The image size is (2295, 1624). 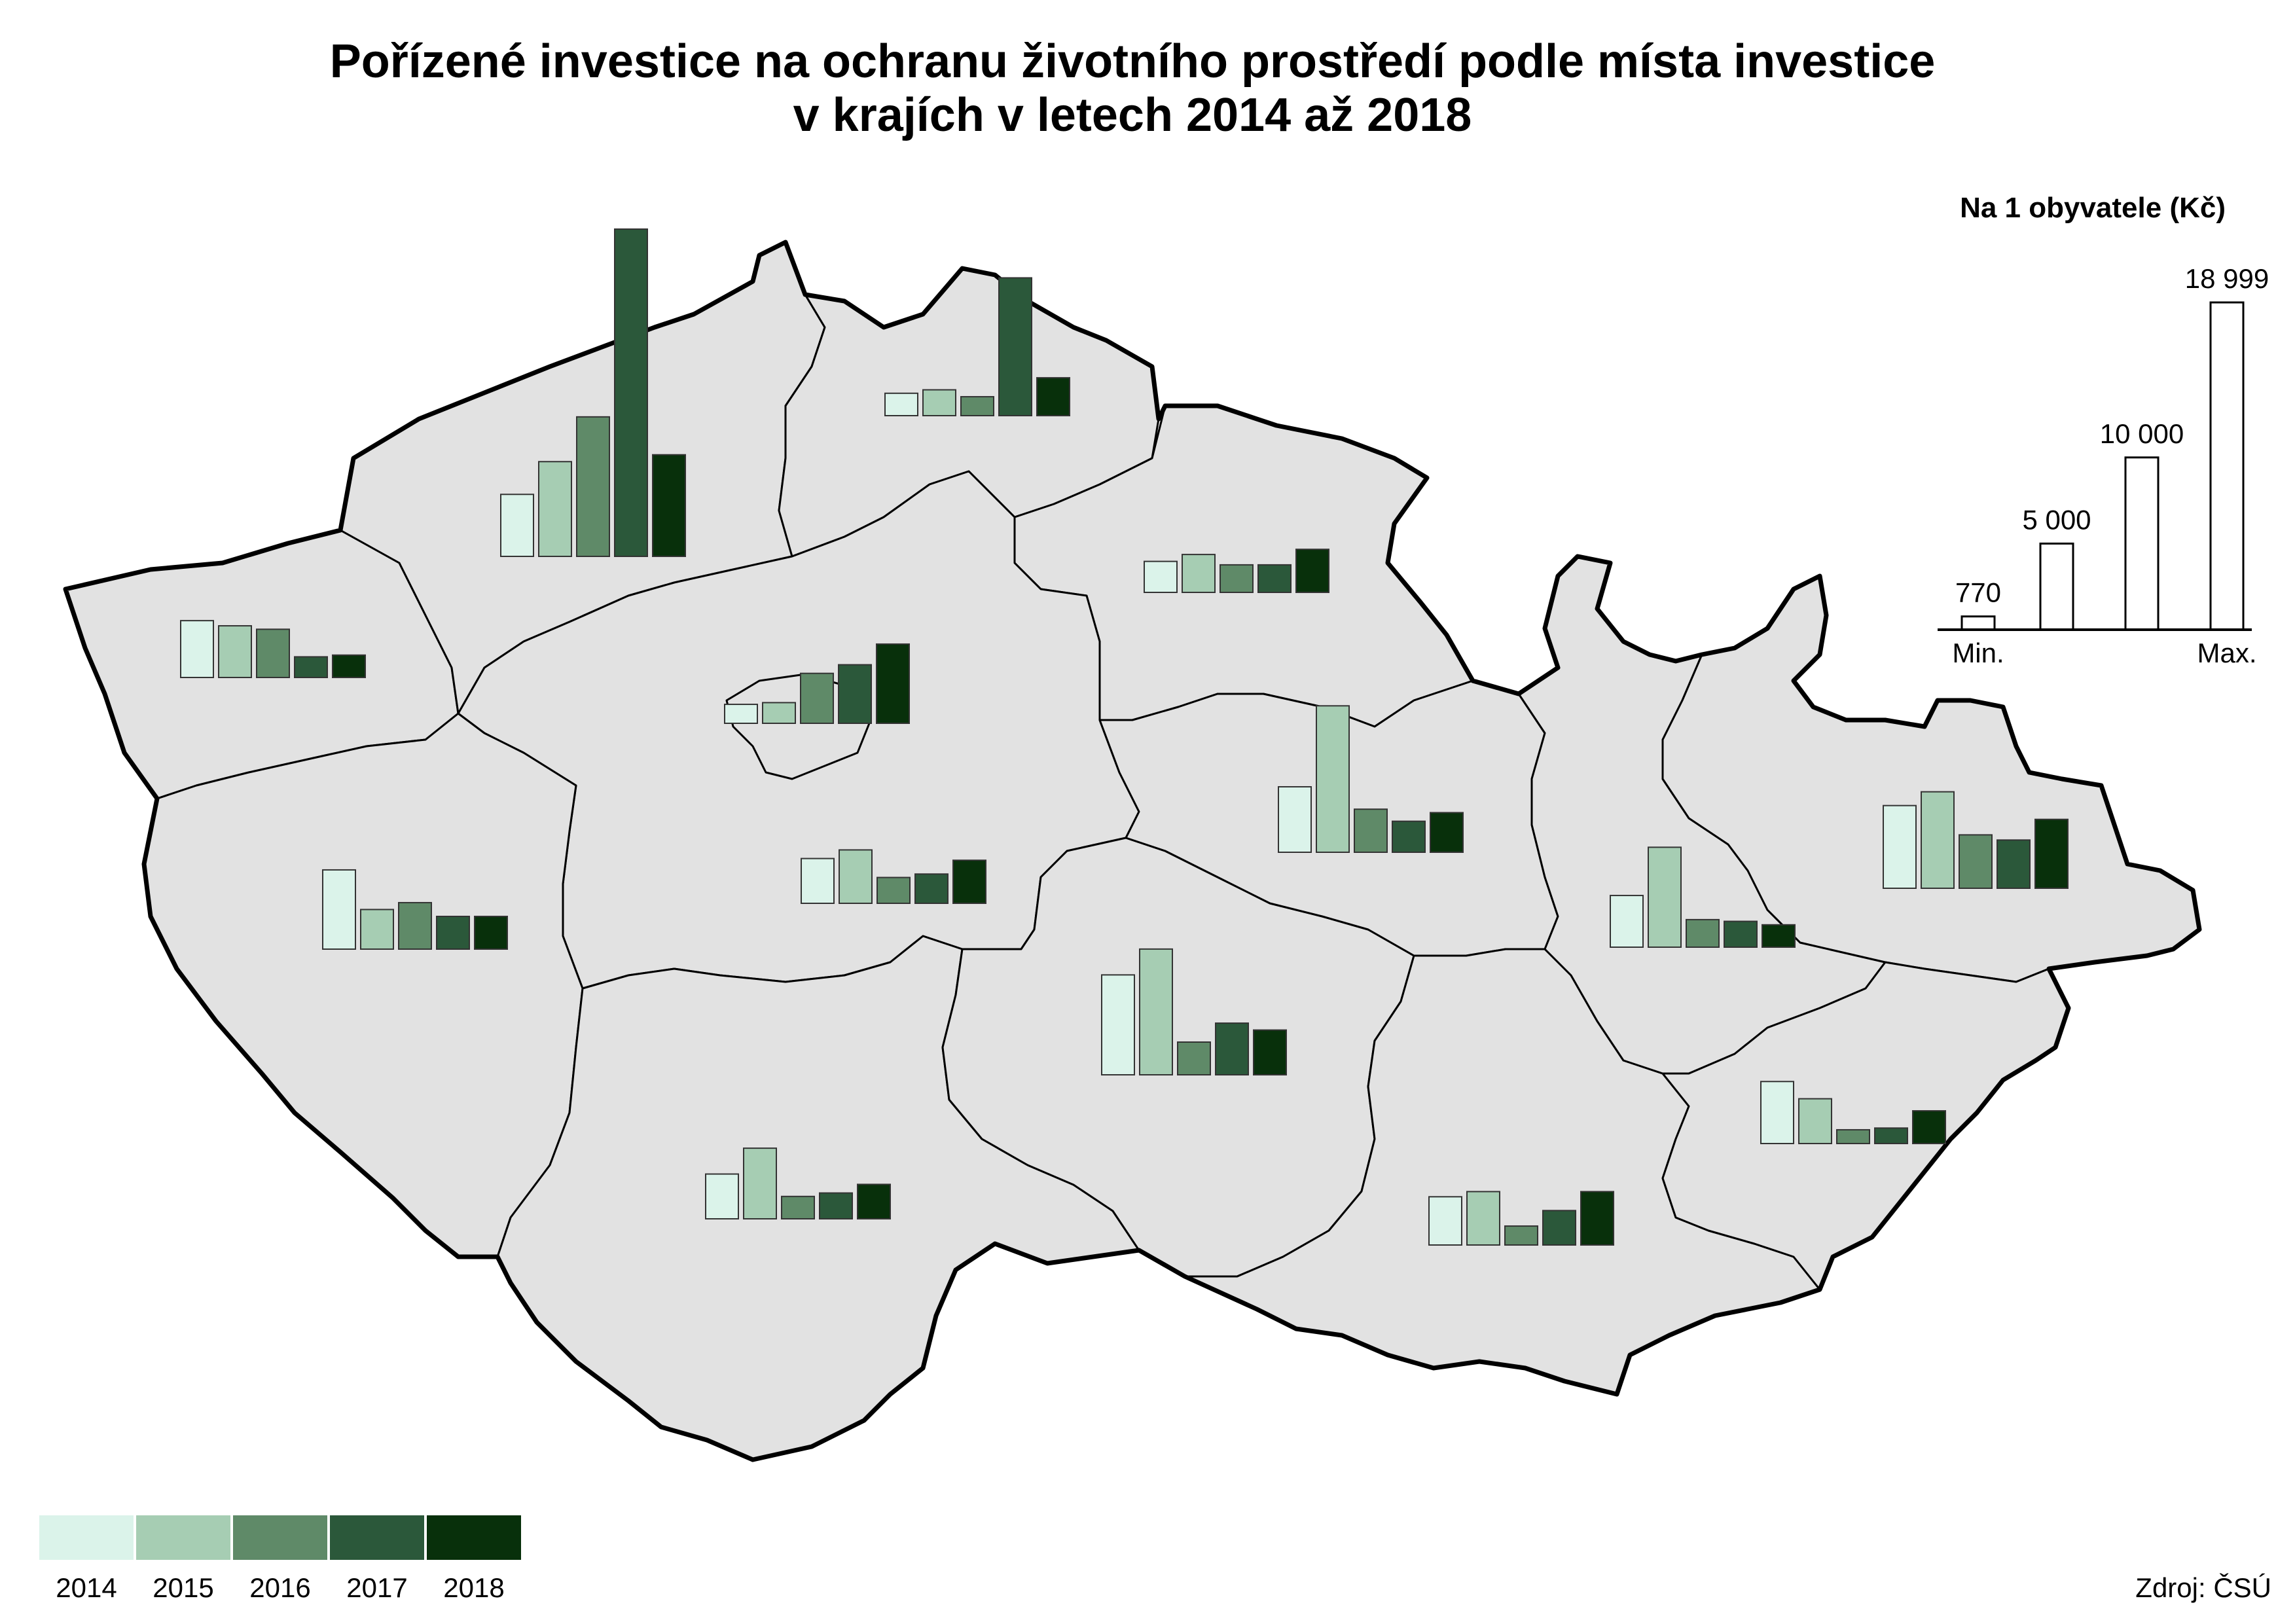 I want to click on legend-swatch-2014, so click(x=87, y=1538).